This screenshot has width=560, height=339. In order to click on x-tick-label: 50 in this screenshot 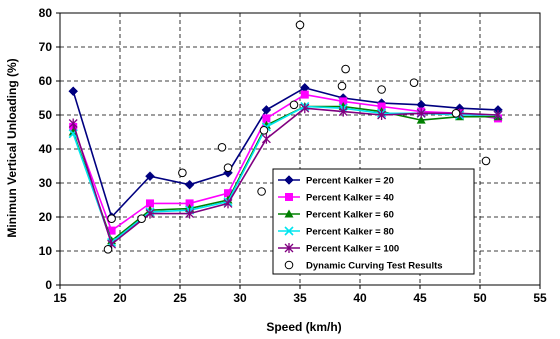, I will do `click(480, 298)`.